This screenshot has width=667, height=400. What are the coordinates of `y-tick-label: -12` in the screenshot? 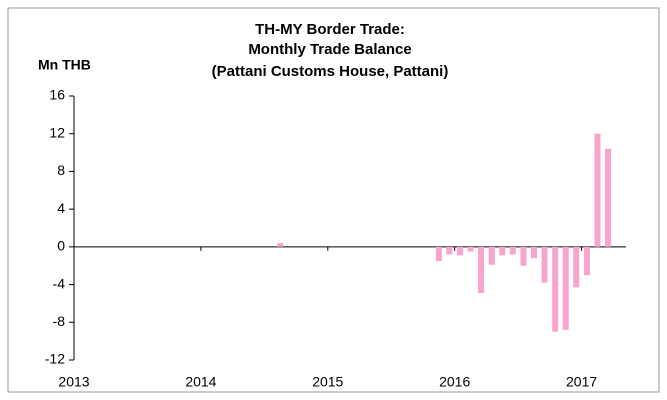 It's located at (55, 359).